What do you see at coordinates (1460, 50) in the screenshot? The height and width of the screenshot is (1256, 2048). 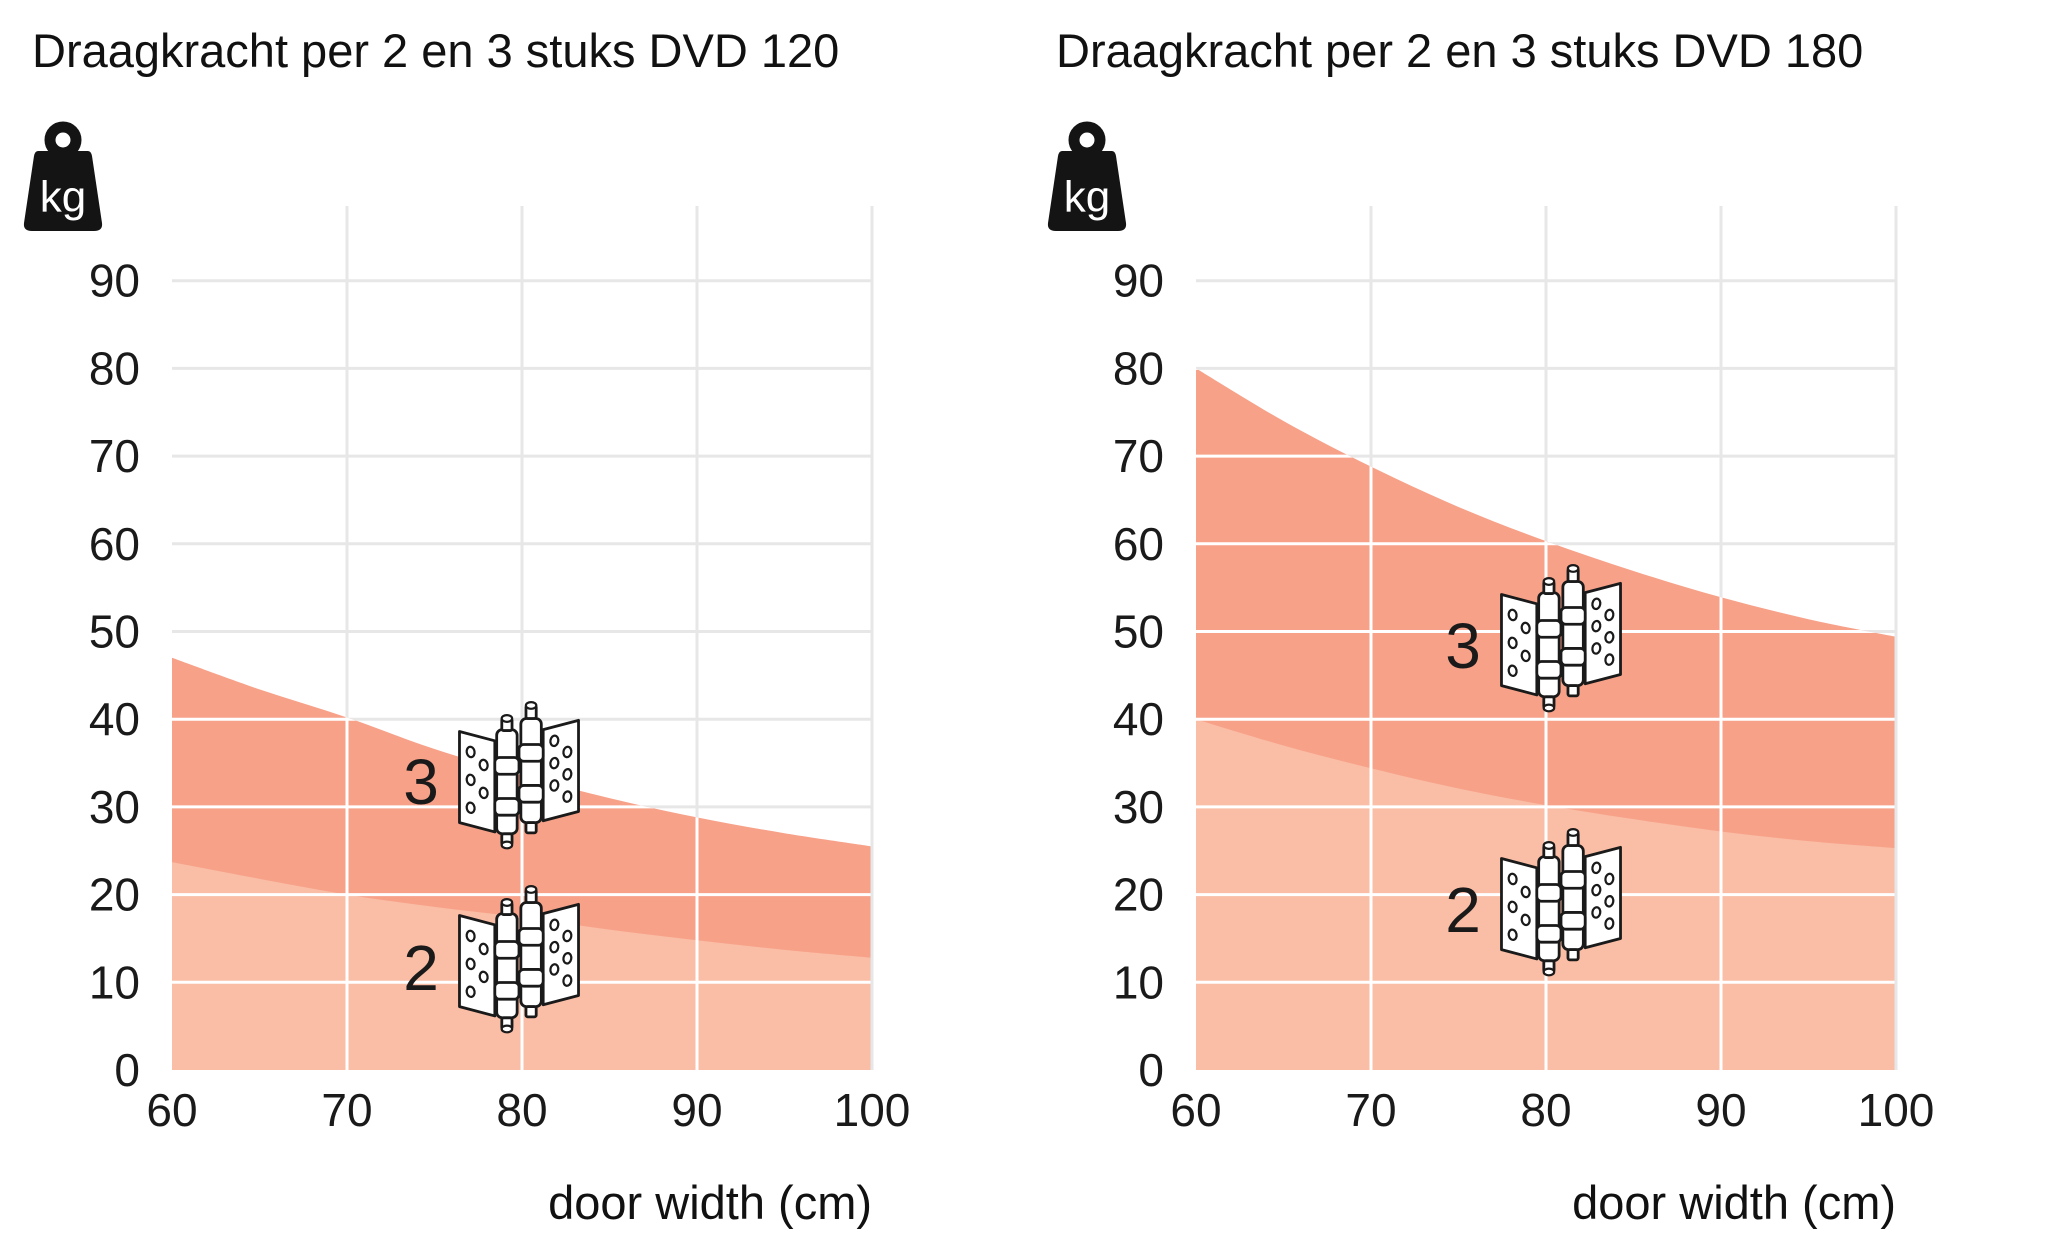 I see `chart-title-dvd180: Draagkracht per 2 en 3 stuks DVD 180` at bounding box center [1460, 50].